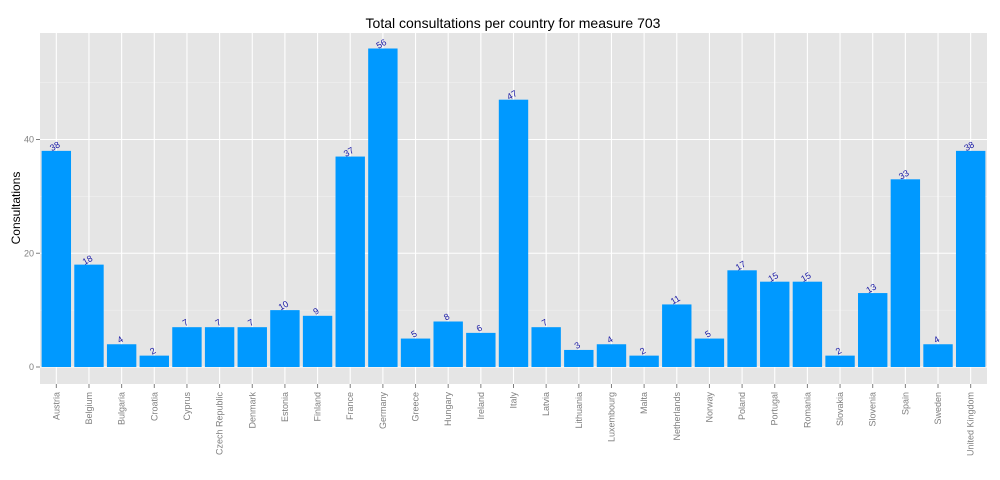 The image size is (1000, 480). I want to click on x-tick-label: Italy, so click(514, 400).